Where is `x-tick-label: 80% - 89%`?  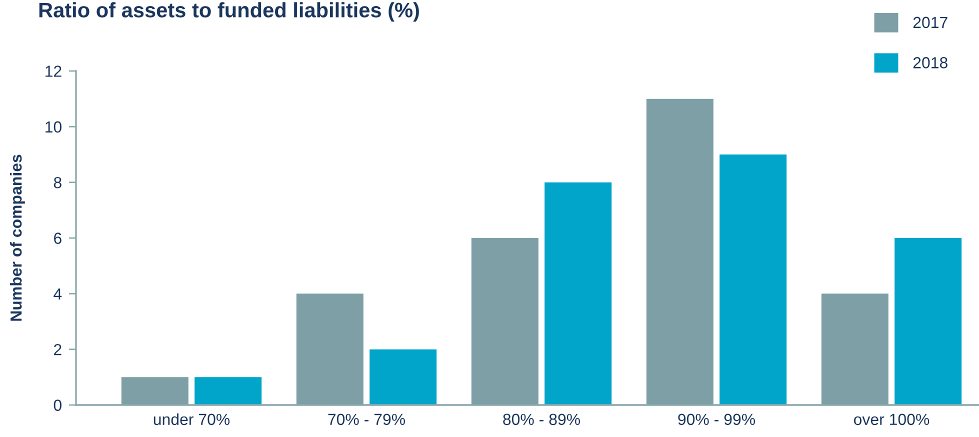
x-tick-label: 80% - 89% is located at coordinates (541, 420).